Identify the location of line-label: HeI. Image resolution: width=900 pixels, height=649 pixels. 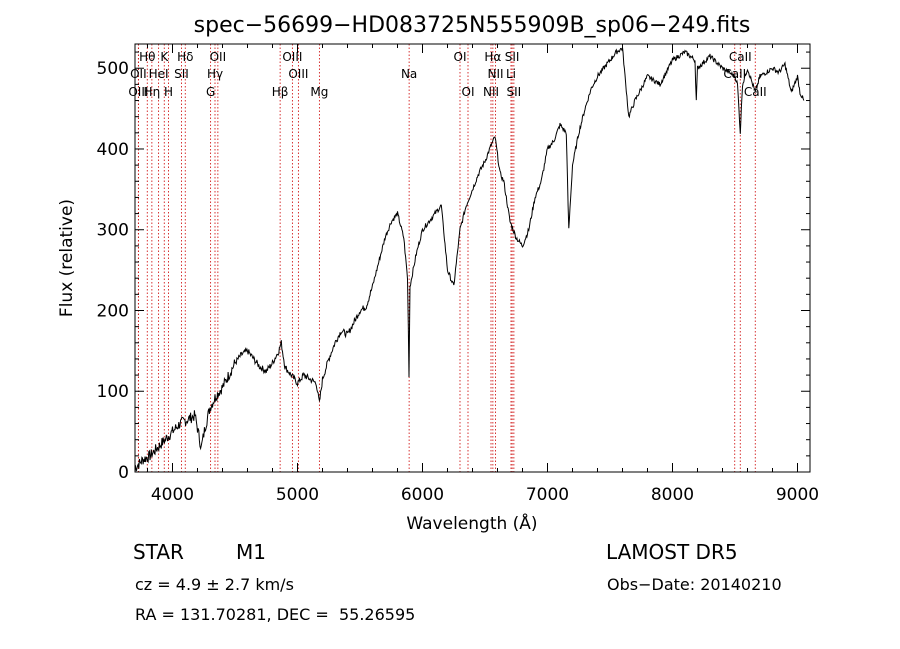
(159, 74).